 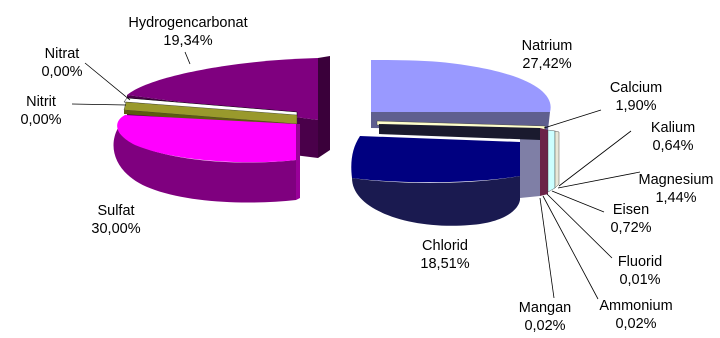 I want to click on slice-hydrogencarbonat-side-right, so click(x=324, y=107).